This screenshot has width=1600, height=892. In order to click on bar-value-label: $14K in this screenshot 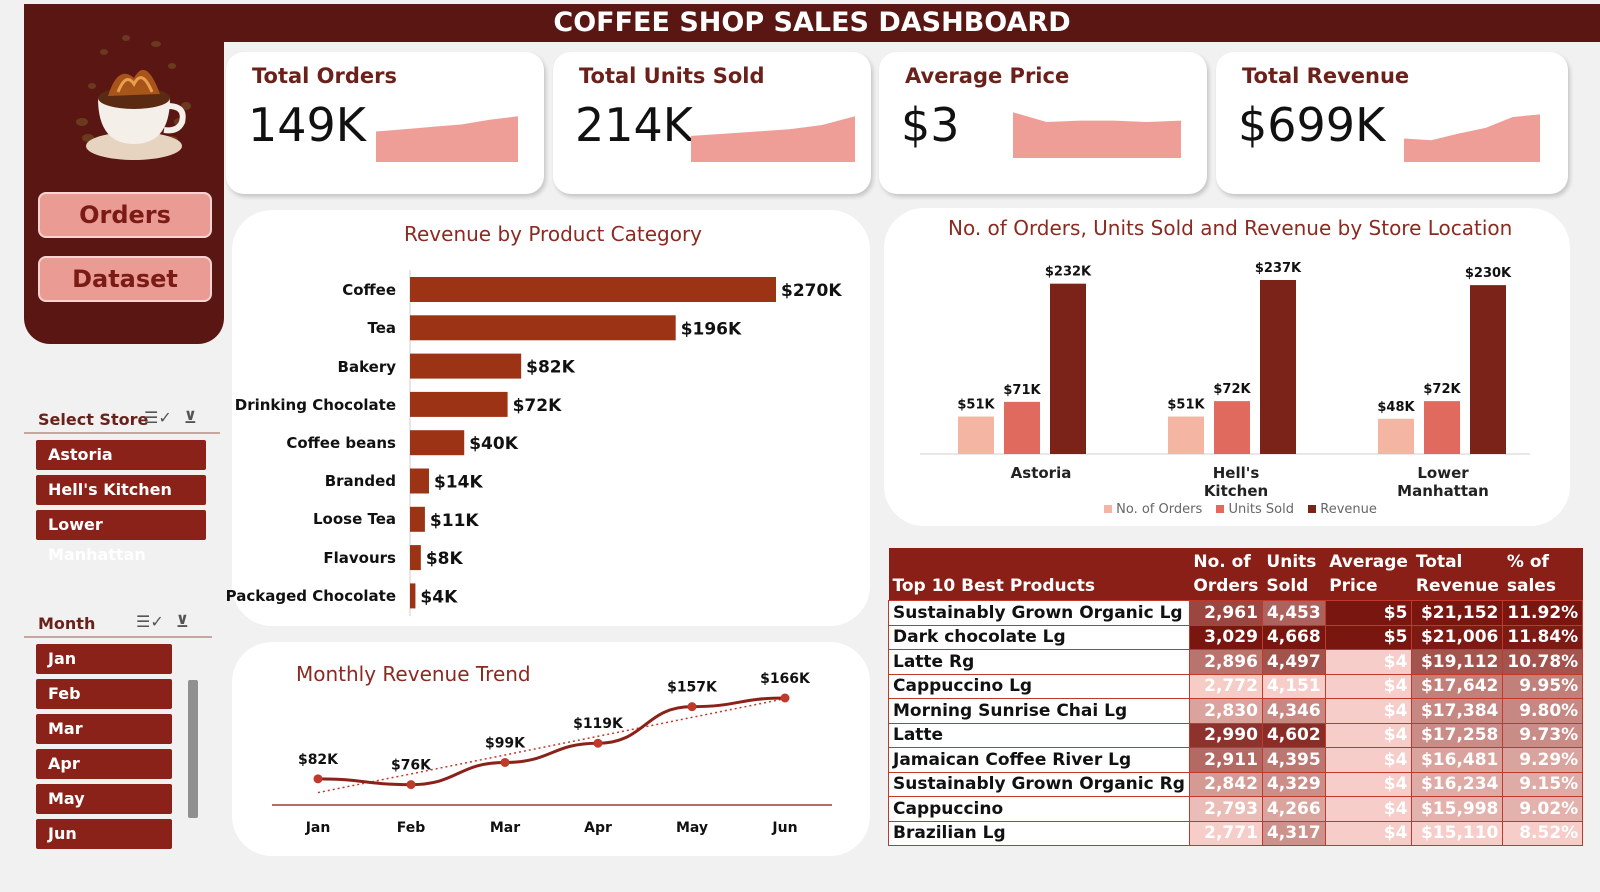, I will do `click(458, 483)`.